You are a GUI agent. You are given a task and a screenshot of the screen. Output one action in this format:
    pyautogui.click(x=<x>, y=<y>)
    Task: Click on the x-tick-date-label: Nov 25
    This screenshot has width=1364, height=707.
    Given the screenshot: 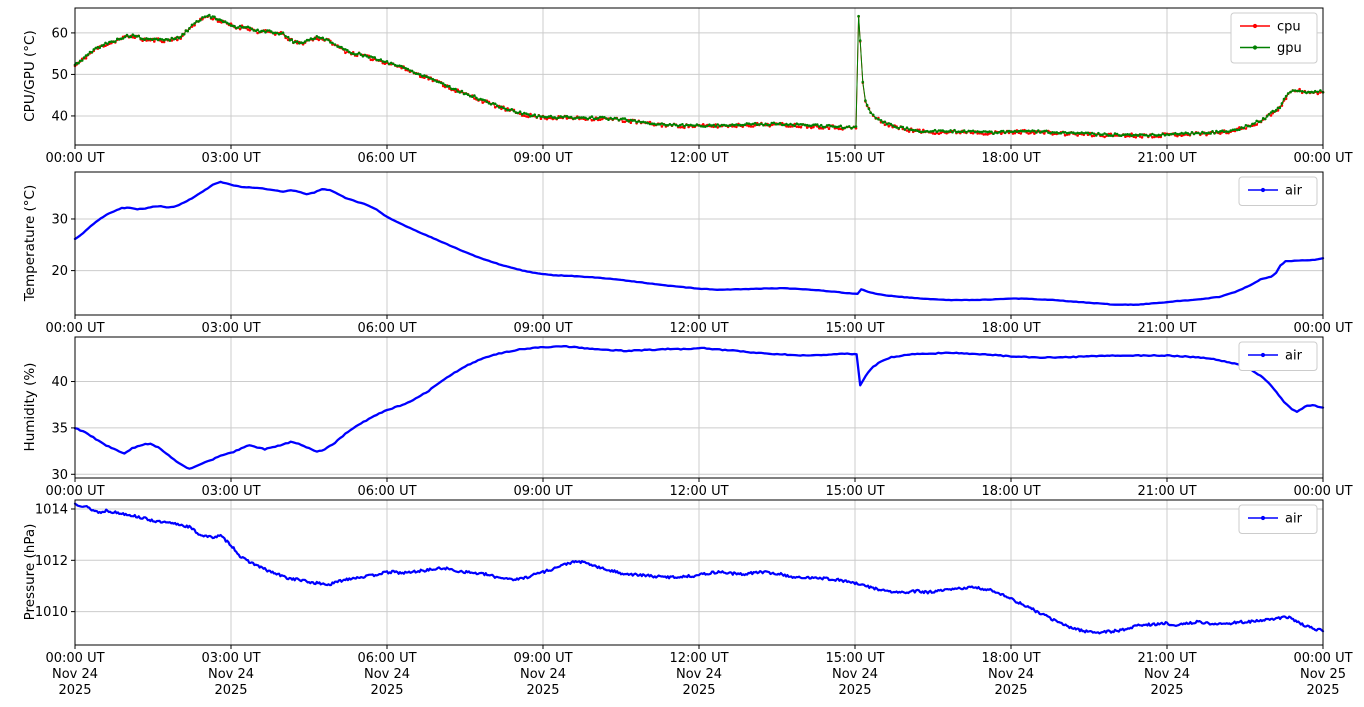 What is the action you would take?
    pyautogui.click(x=1323, y=674)
    